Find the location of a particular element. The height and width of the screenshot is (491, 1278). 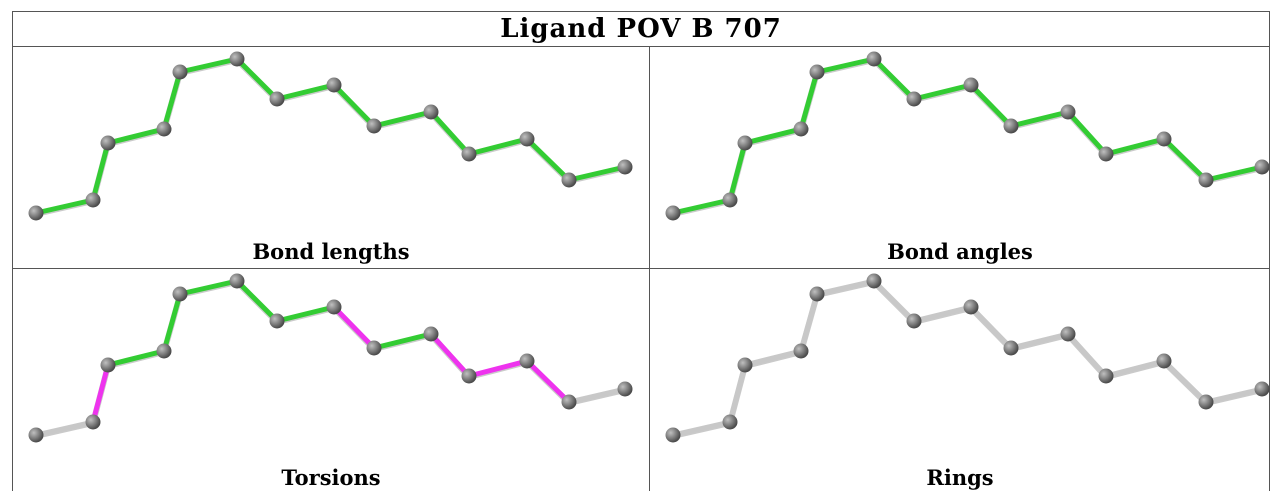

divider-title is located at coordinates (641, 46).